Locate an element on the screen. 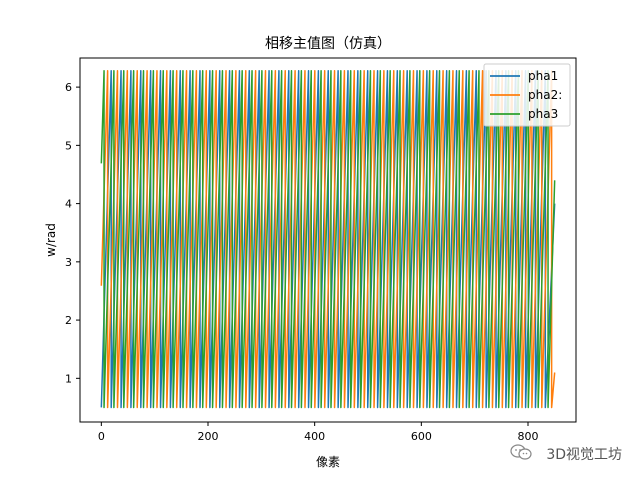  y-tick-label: 6 is located at coordinates (68, 87).